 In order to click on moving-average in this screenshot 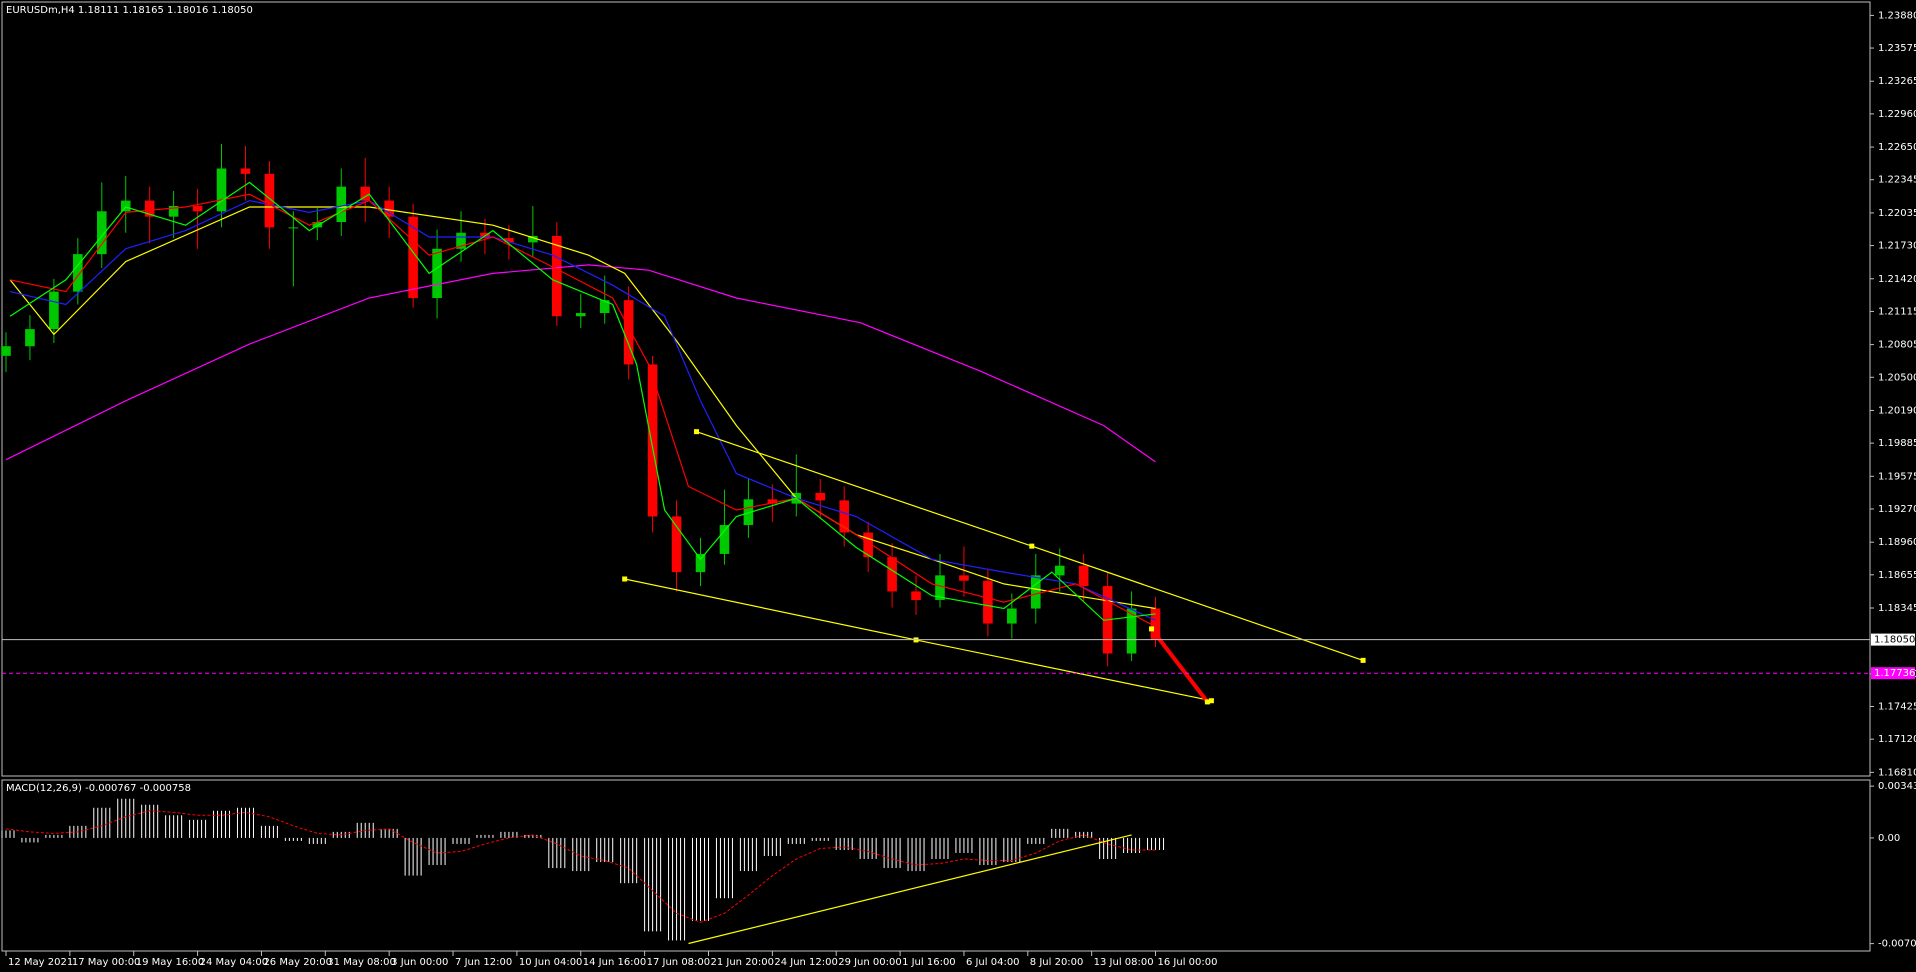, I will do `click(580, 363)`.